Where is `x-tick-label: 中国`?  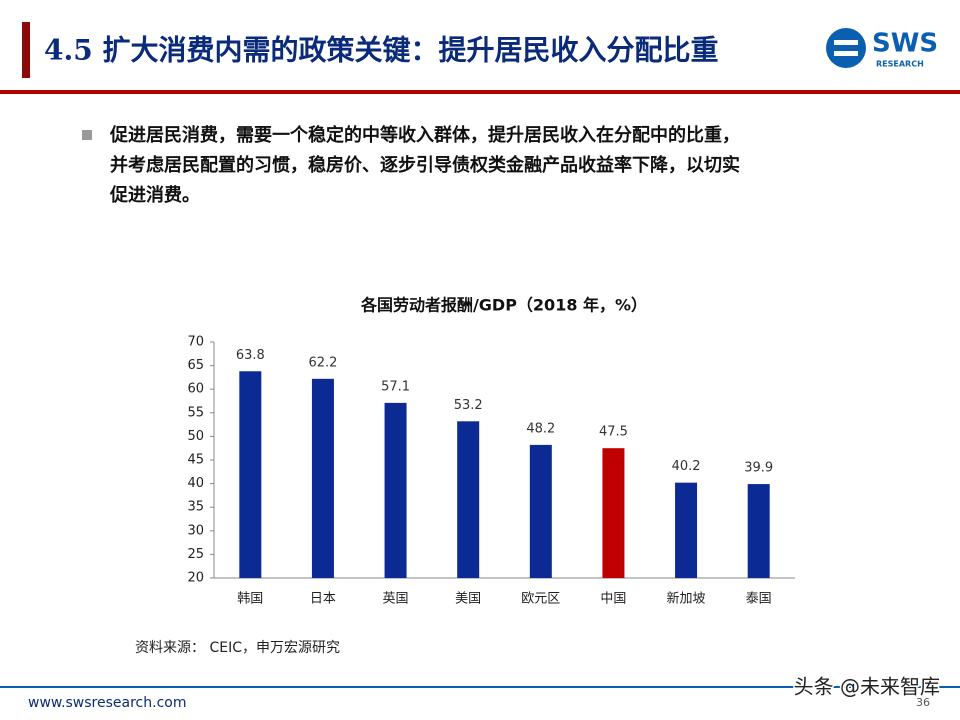
x-tick-label: 中国 is located at coordinates (613, 599).